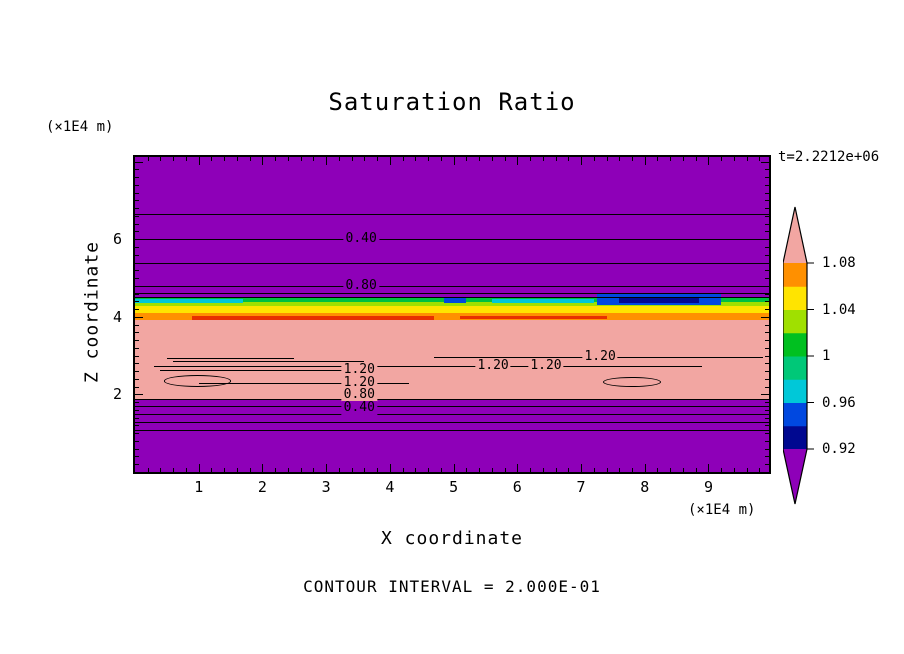 The width and height of the screenshot is (904, 654). What do you see at coordinates (313, 317) in the screenshot?
I see `band-red-patch-left` at bounding box center [313, 317].